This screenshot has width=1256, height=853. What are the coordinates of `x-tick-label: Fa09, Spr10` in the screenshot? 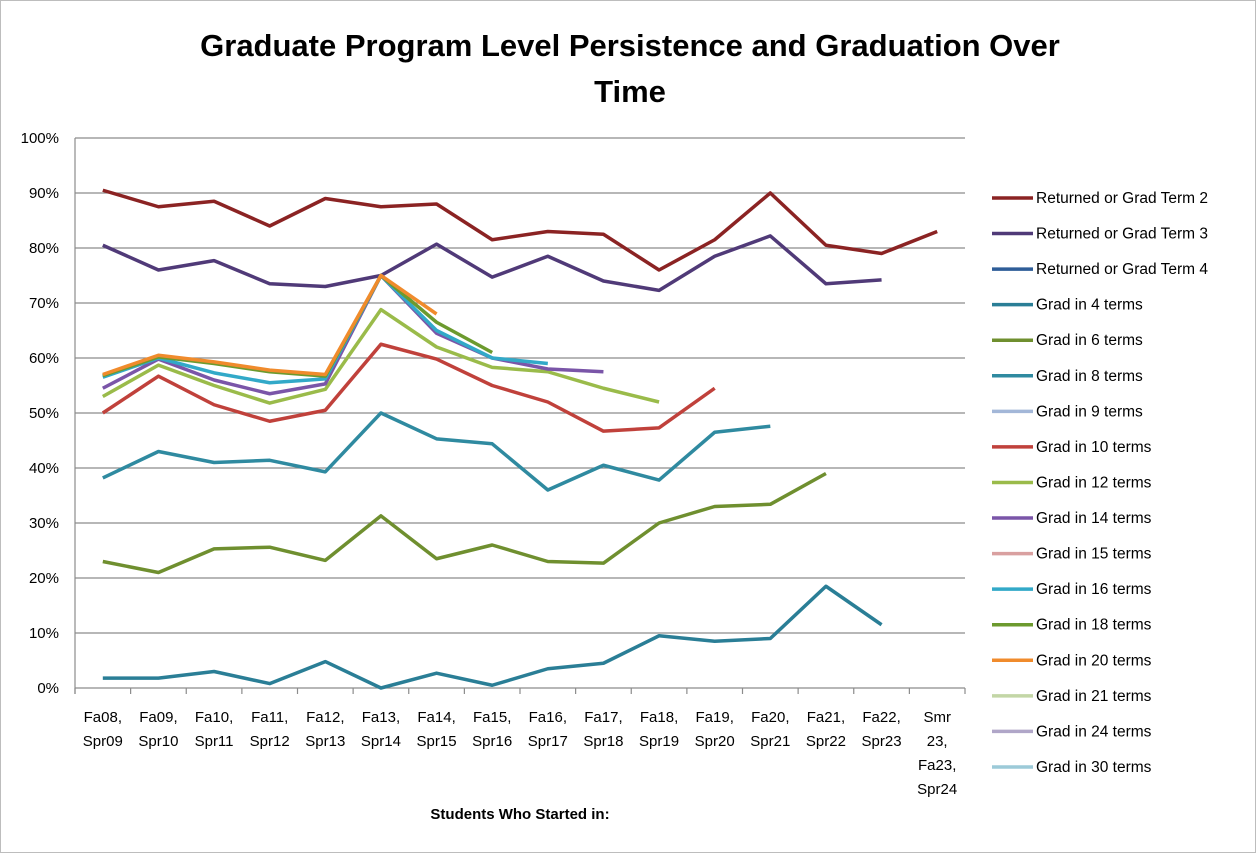 It's located at (158, 729).